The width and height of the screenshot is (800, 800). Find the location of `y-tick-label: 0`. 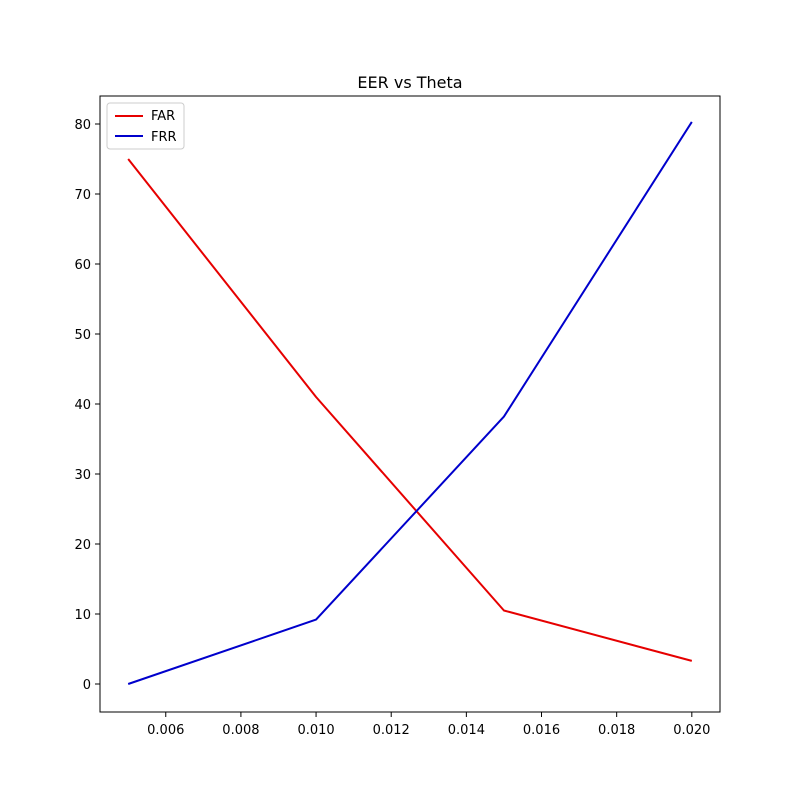

y-tick-label: 0 is located at coordinates (87, 685).